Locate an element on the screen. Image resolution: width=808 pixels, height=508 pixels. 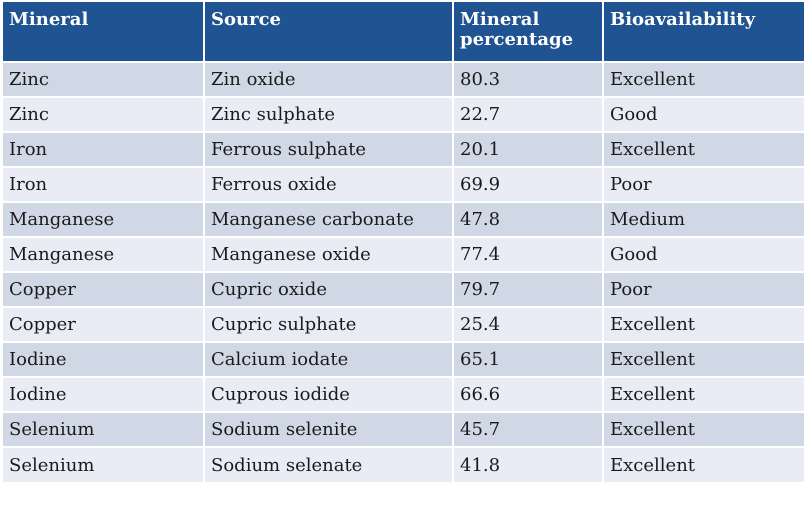
cell-source: Zin oxide is located at coordinates (329, 79).